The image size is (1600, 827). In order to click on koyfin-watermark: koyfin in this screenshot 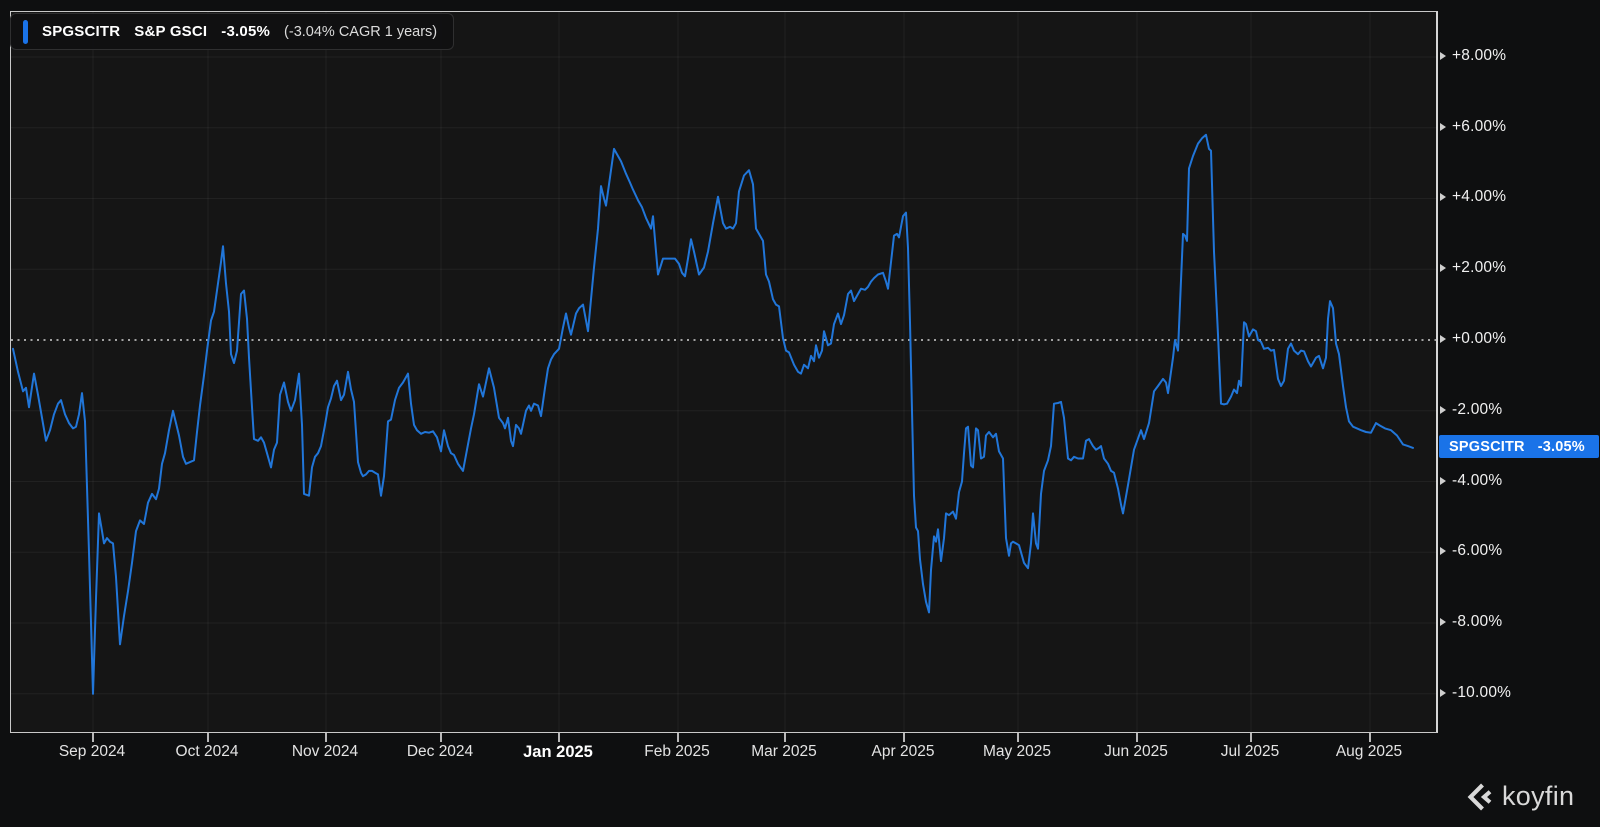, I will do `click(1520, 796)`.